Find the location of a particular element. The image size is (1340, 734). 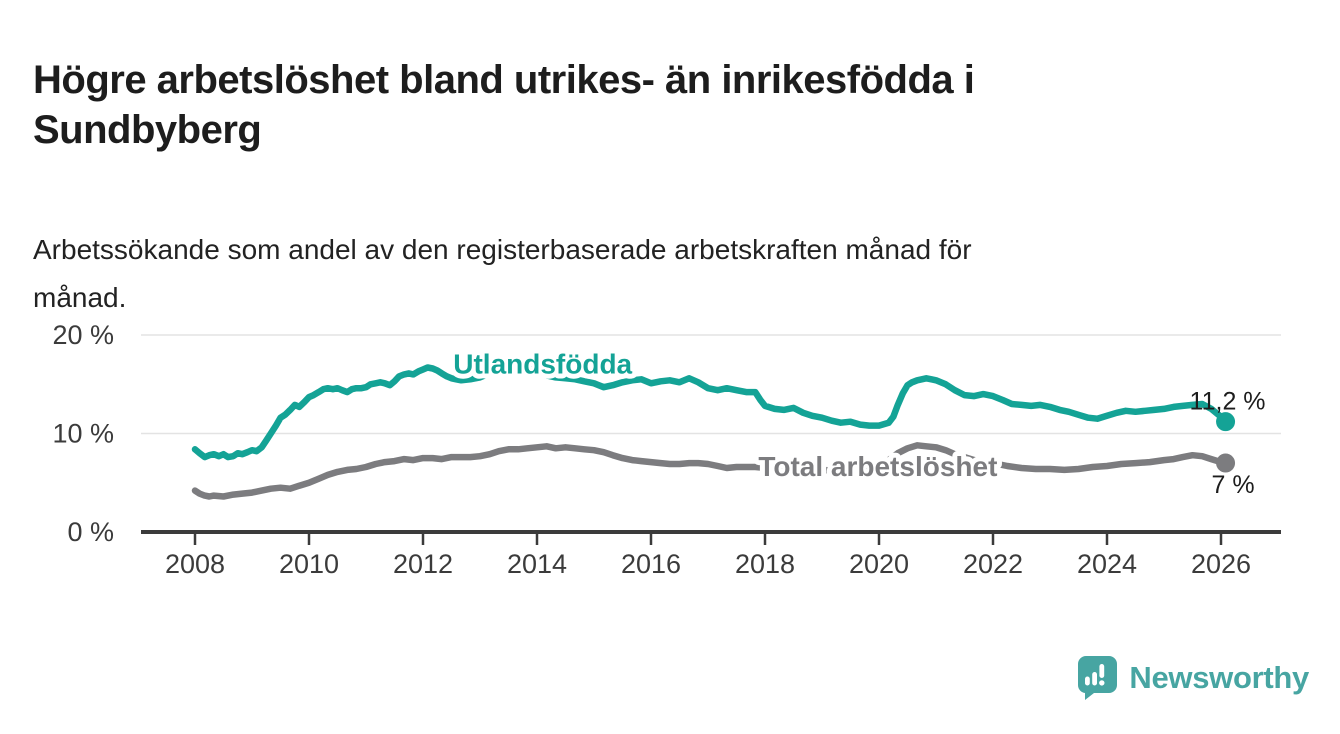

speech-bubble-bar-chart-icon is located at coordinates (1098, 678).